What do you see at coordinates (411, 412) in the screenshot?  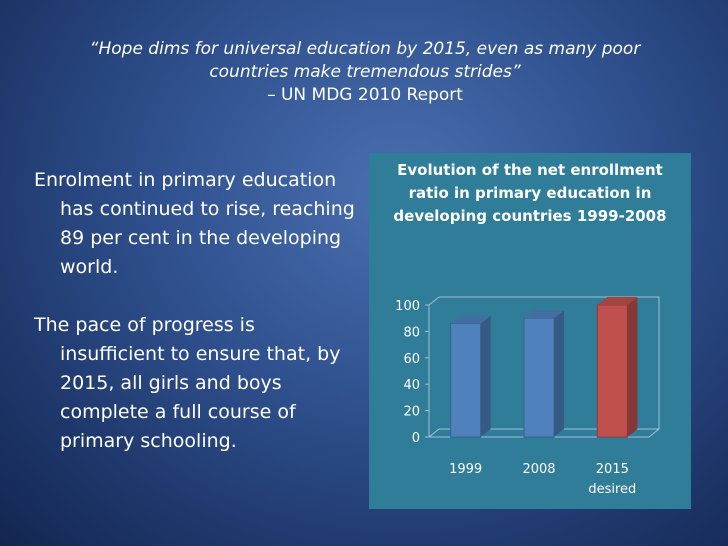 I see `y-tick-label: 20` at bounding box center [411, 412].